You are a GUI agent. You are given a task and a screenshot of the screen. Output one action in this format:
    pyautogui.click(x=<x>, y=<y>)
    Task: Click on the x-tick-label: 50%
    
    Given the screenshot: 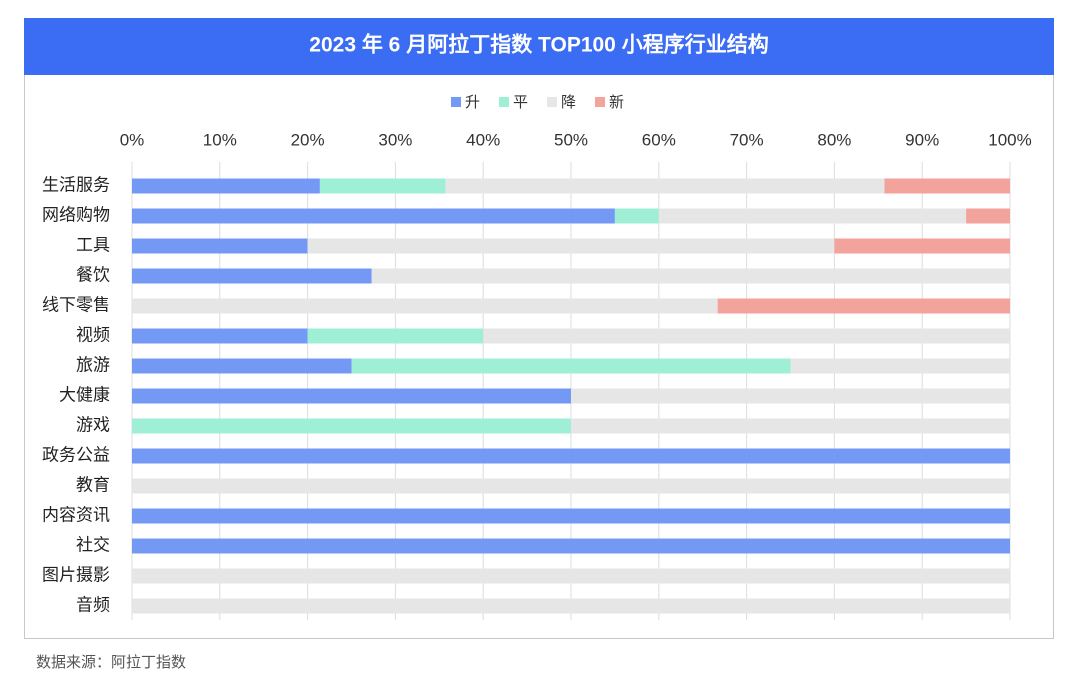 What is the action you would take?
    pyautogui.click(x=571, y=139)
    